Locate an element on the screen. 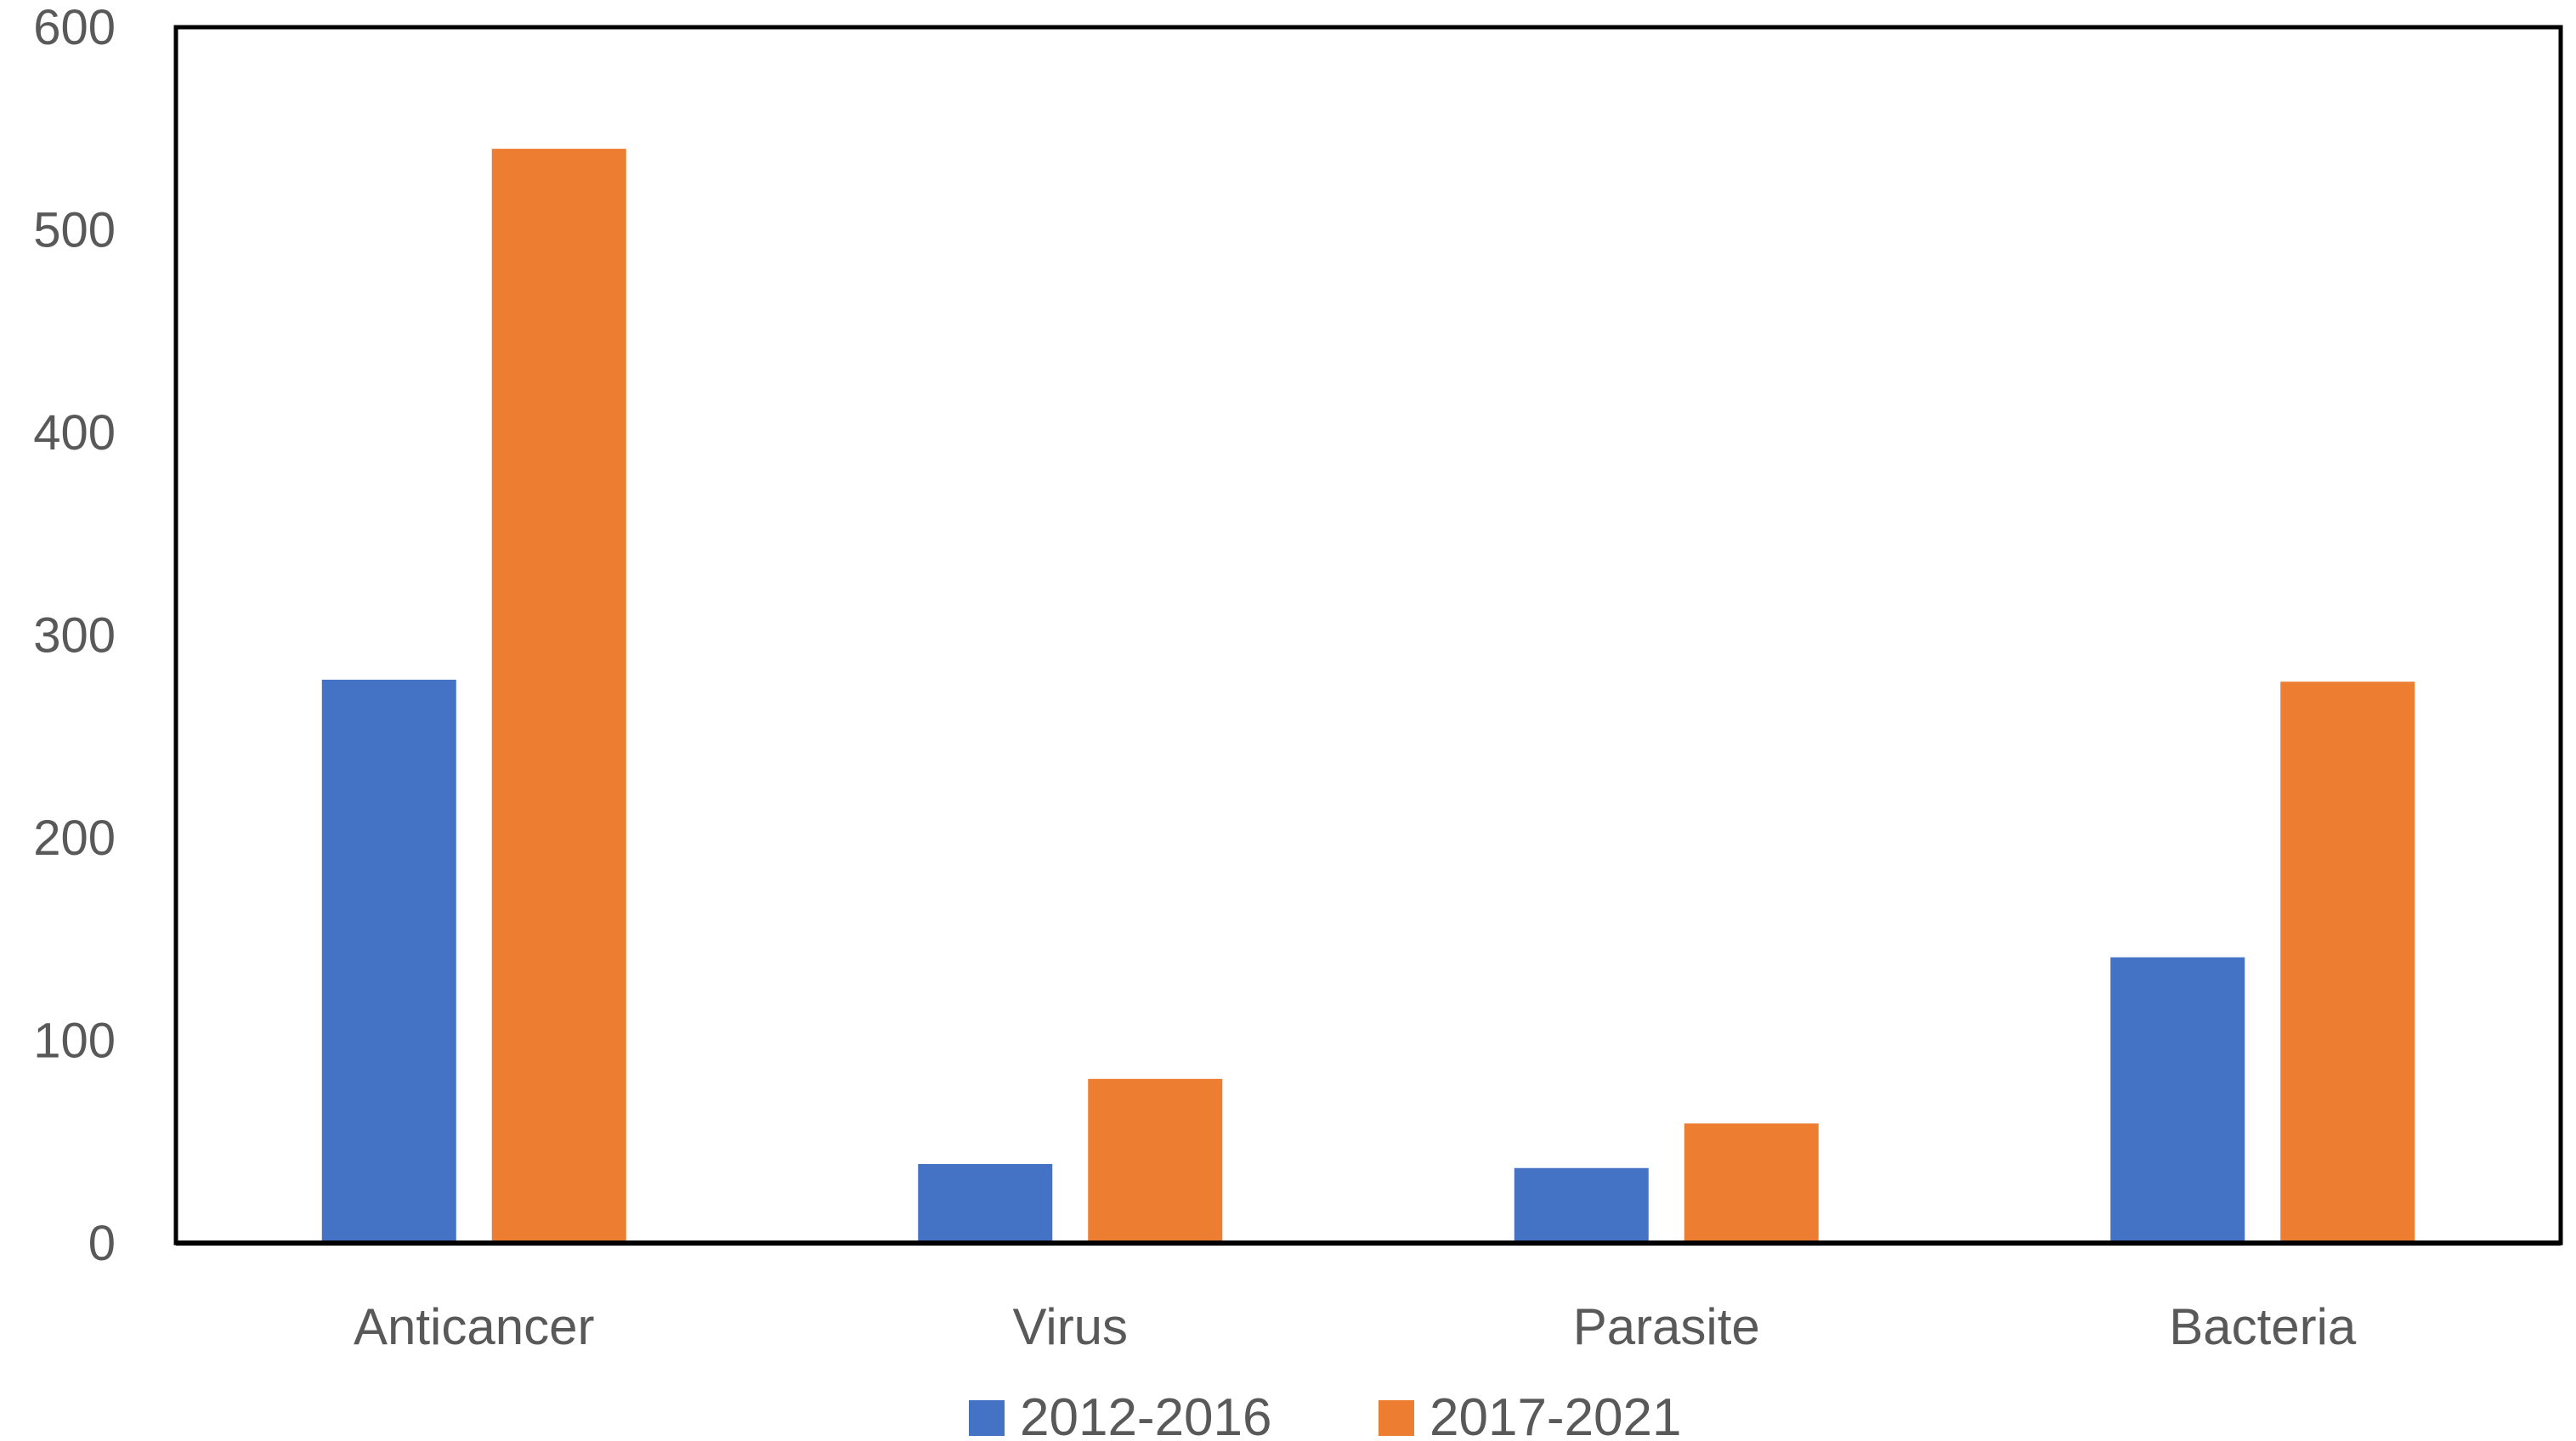 The image size is (2576, 1441). legend-label: 2012-2016 is located at coordinates (1146, 1414).